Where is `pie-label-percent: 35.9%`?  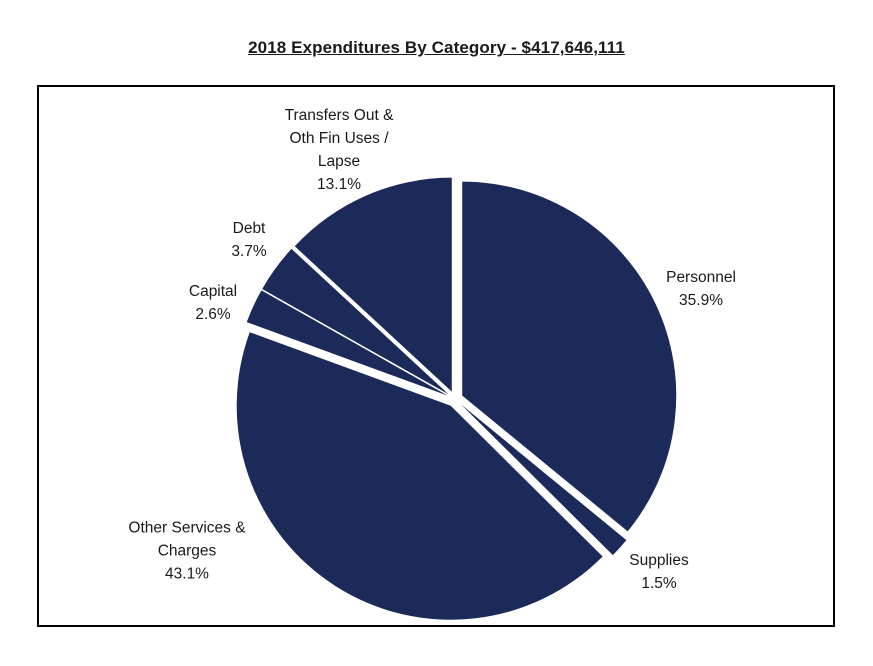
pie-label-percent: 35.9% is located at coordinates (701, 300).